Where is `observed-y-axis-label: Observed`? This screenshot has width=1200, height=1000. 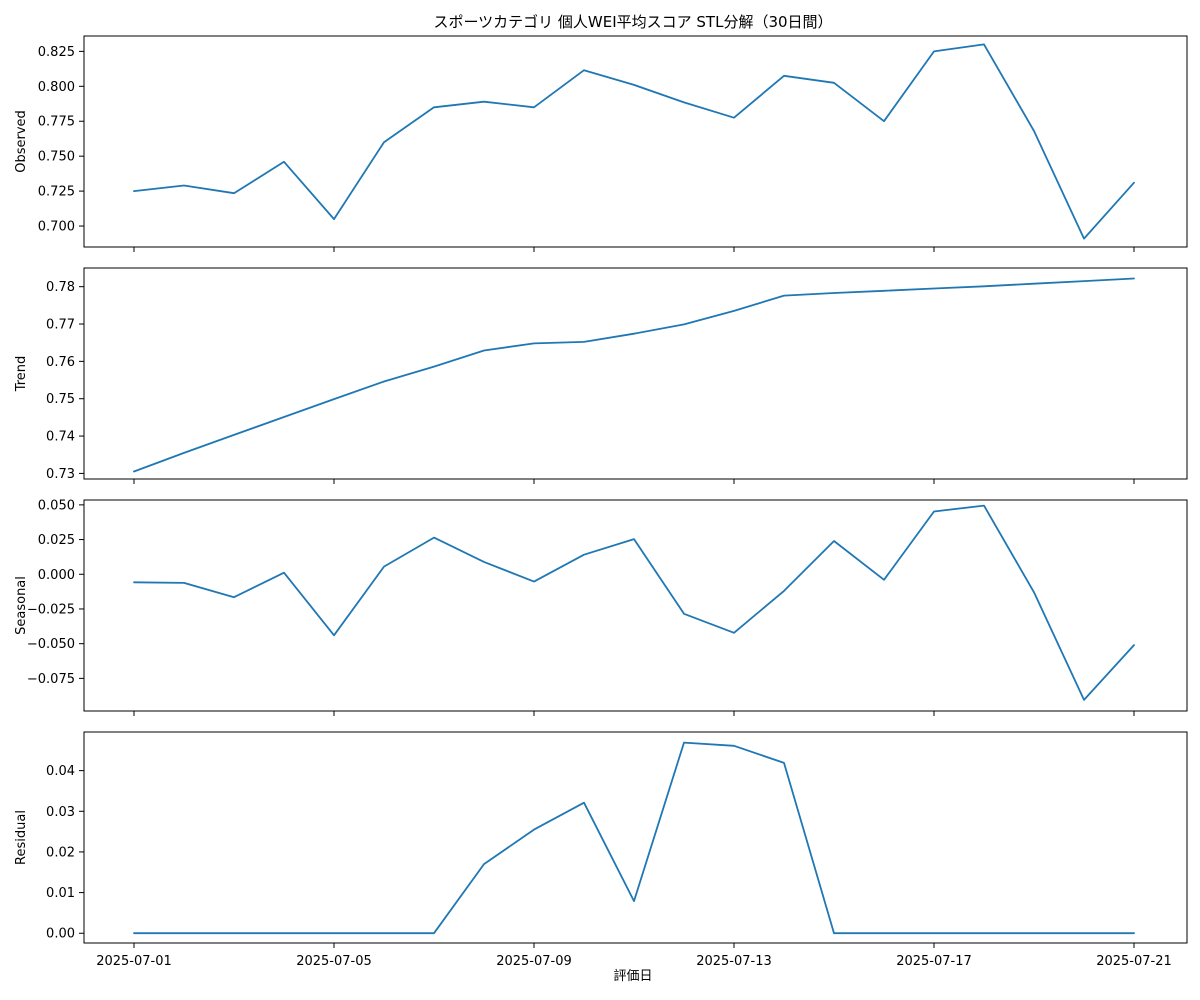 observed-y-axis-label: Observed is located at coordinates (21, 141).